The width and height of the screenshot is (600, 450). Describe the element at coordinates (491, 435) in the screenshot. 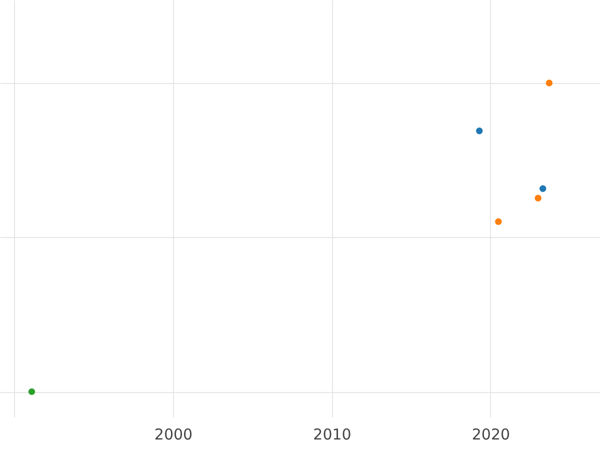

I see `x-tick-label: 2020` at that location.